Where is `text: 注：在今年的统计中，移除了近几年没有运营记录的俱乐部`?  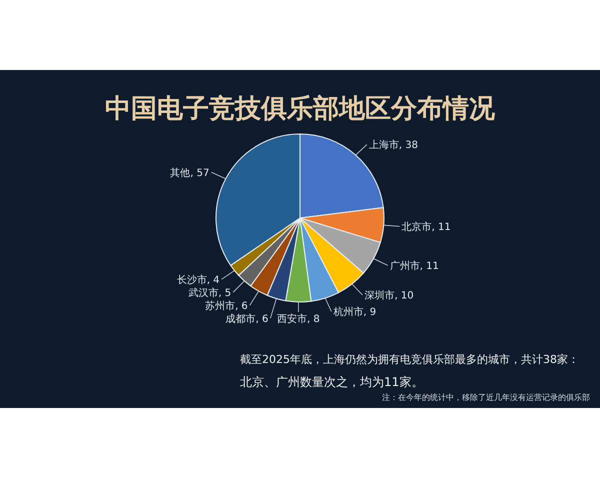
text: 注：在今年的统计中，移除了近几年没有运营记录的俱乐部 is located at coordinates (486, 397).